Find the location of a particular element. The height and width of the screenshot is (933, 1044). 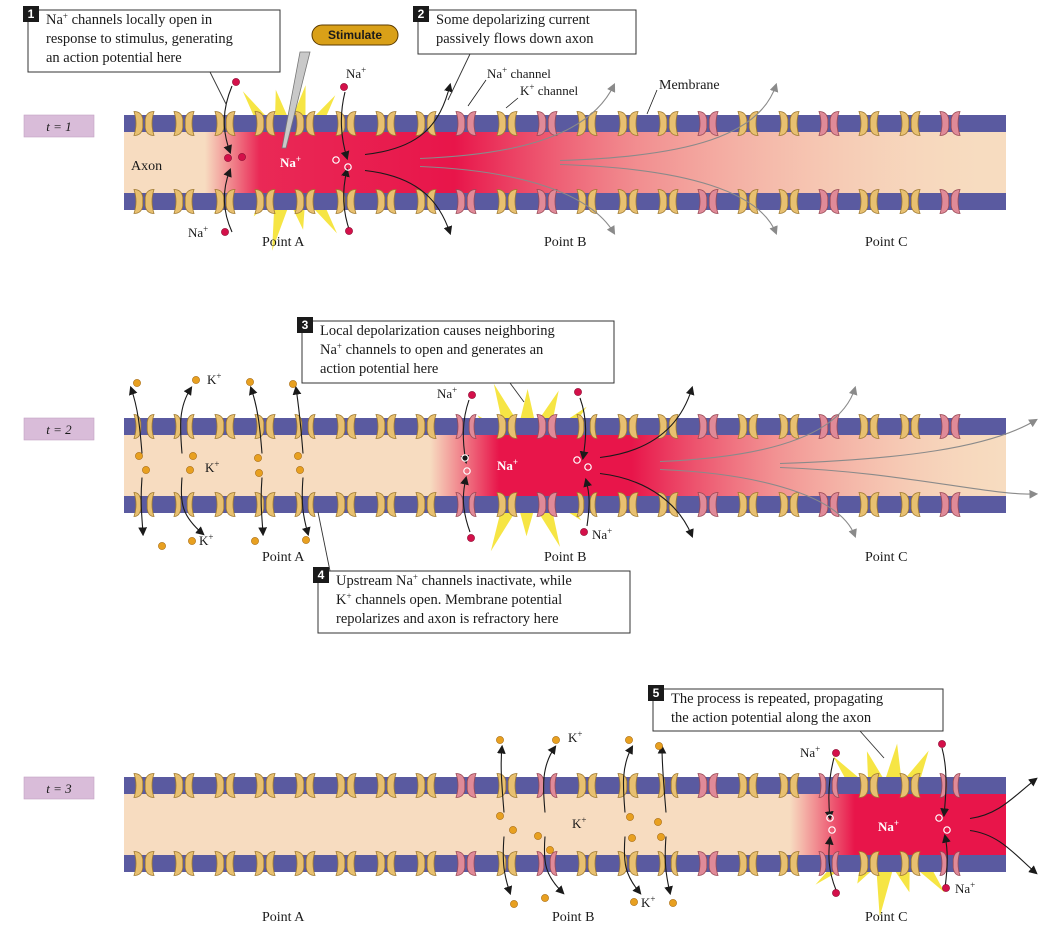

current-arrow-down is located at coordinates (909, 482).